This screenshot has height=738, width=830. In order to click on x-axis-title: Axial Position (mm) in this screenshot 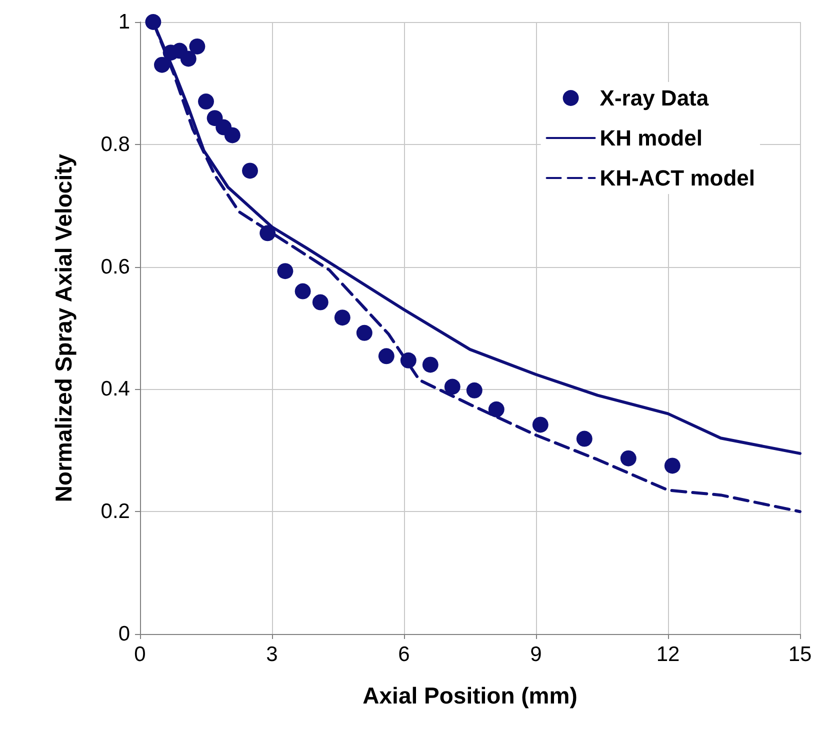, I will do `click(470, 695)`.